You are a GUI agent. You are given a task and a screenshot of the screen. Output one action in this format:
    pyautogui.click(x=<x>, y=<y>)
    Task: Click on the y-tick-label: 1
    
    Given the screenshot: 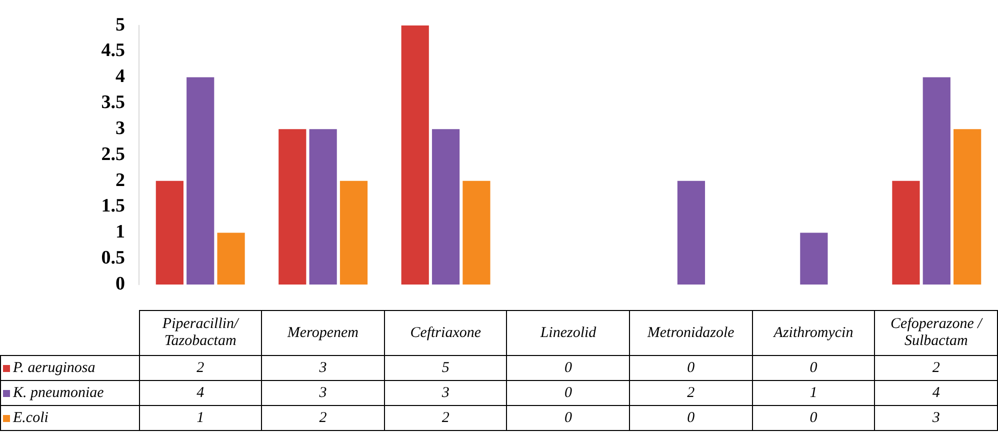 What is the action you would take?
    pyautogui.click(x=120, y=232)
    